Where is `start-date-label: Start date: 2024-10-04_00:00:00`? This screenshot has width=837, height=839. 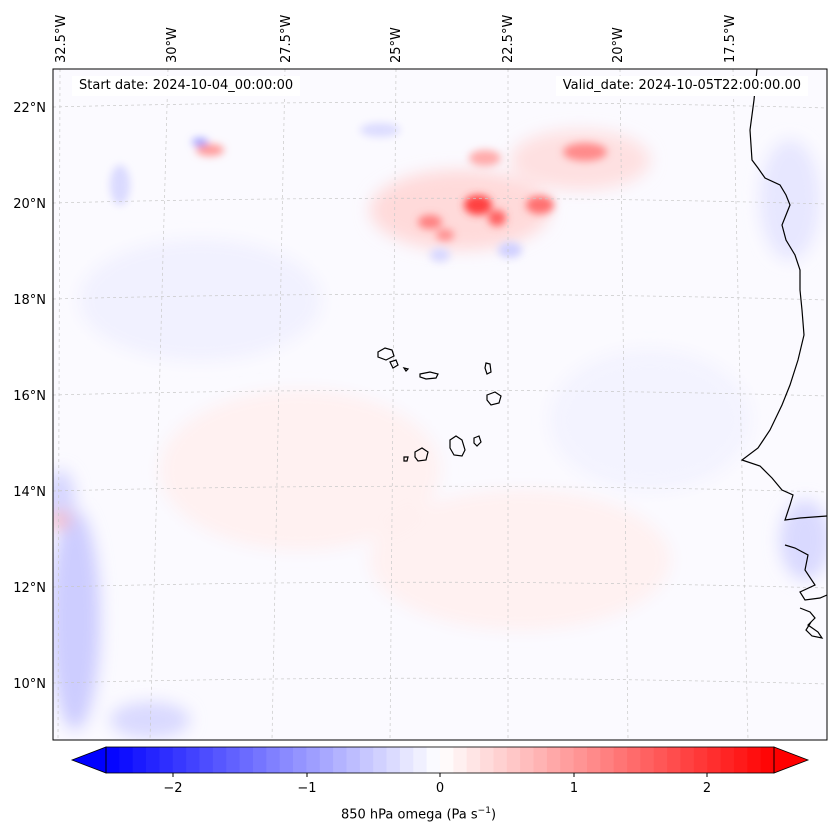
start-date-label: Start date: 2024-10-04_00:00:00 is located at coordinates (186, 86).